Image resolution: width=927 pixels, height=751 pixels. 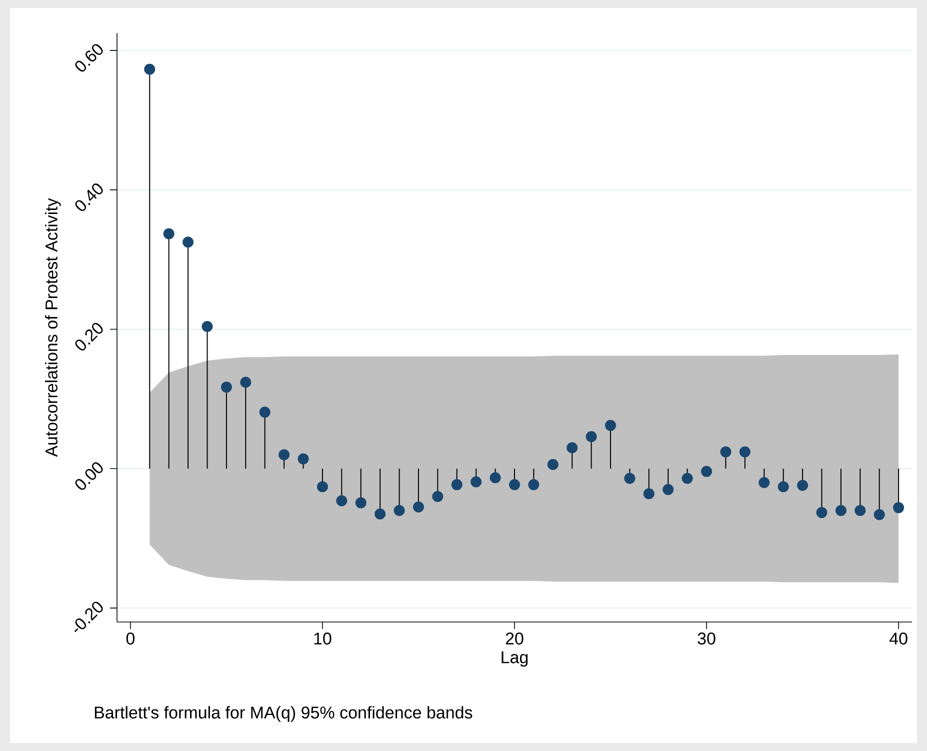 I want to click on x-tick-label: 20, so click(x=515, y=638).